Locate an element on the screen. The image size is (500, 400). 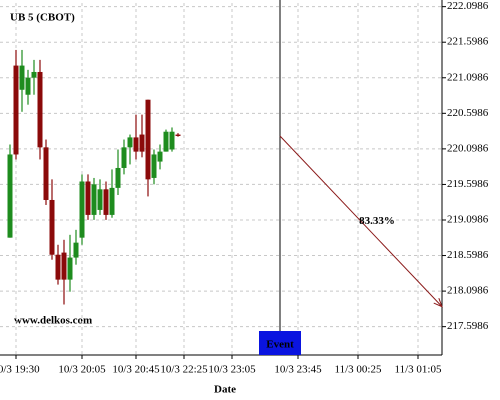
y-tick-label: 221.5986 is located at coordinates (468, 42).